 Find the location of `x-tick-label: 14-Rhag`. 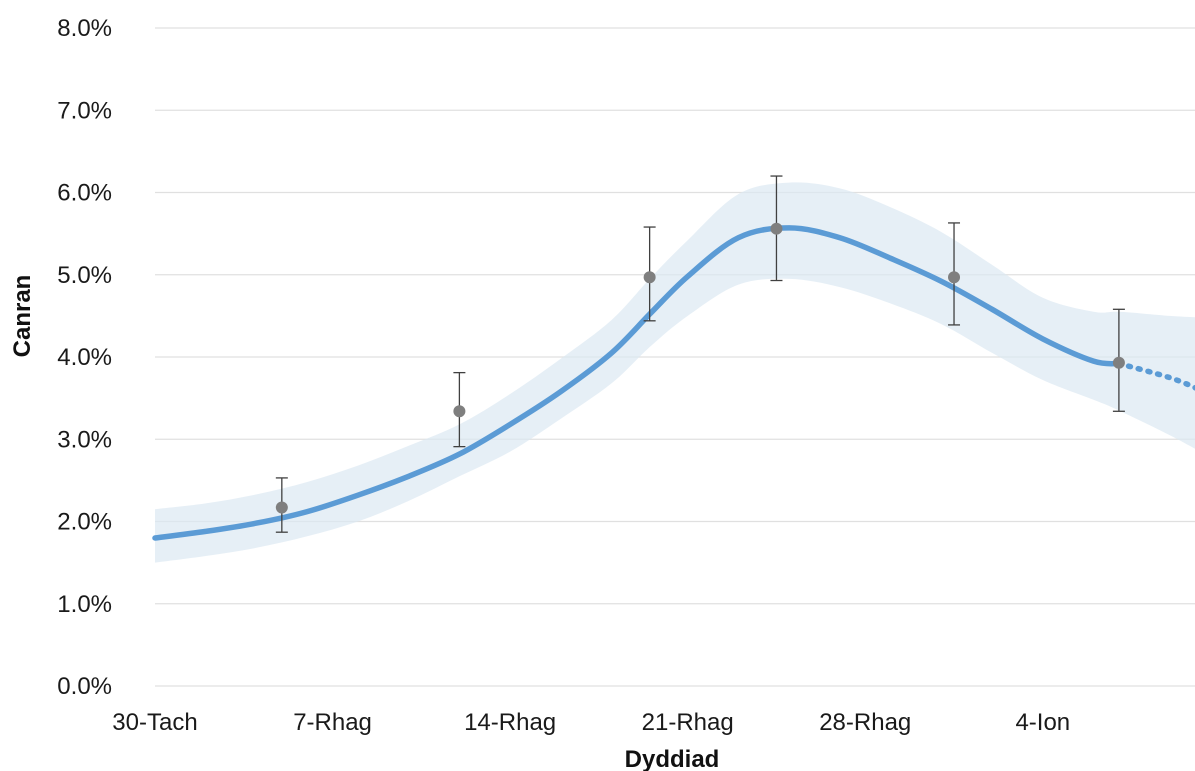

x-tick-label: 14-Rhag is located at coordinates (510, 722).